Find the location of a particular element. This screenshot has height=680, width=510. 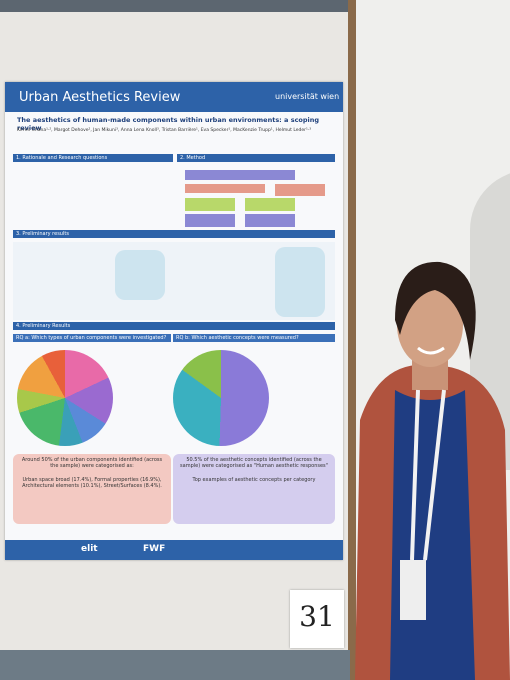

section-heading: 3. Preliminary results is located at coordinates (174, 234).